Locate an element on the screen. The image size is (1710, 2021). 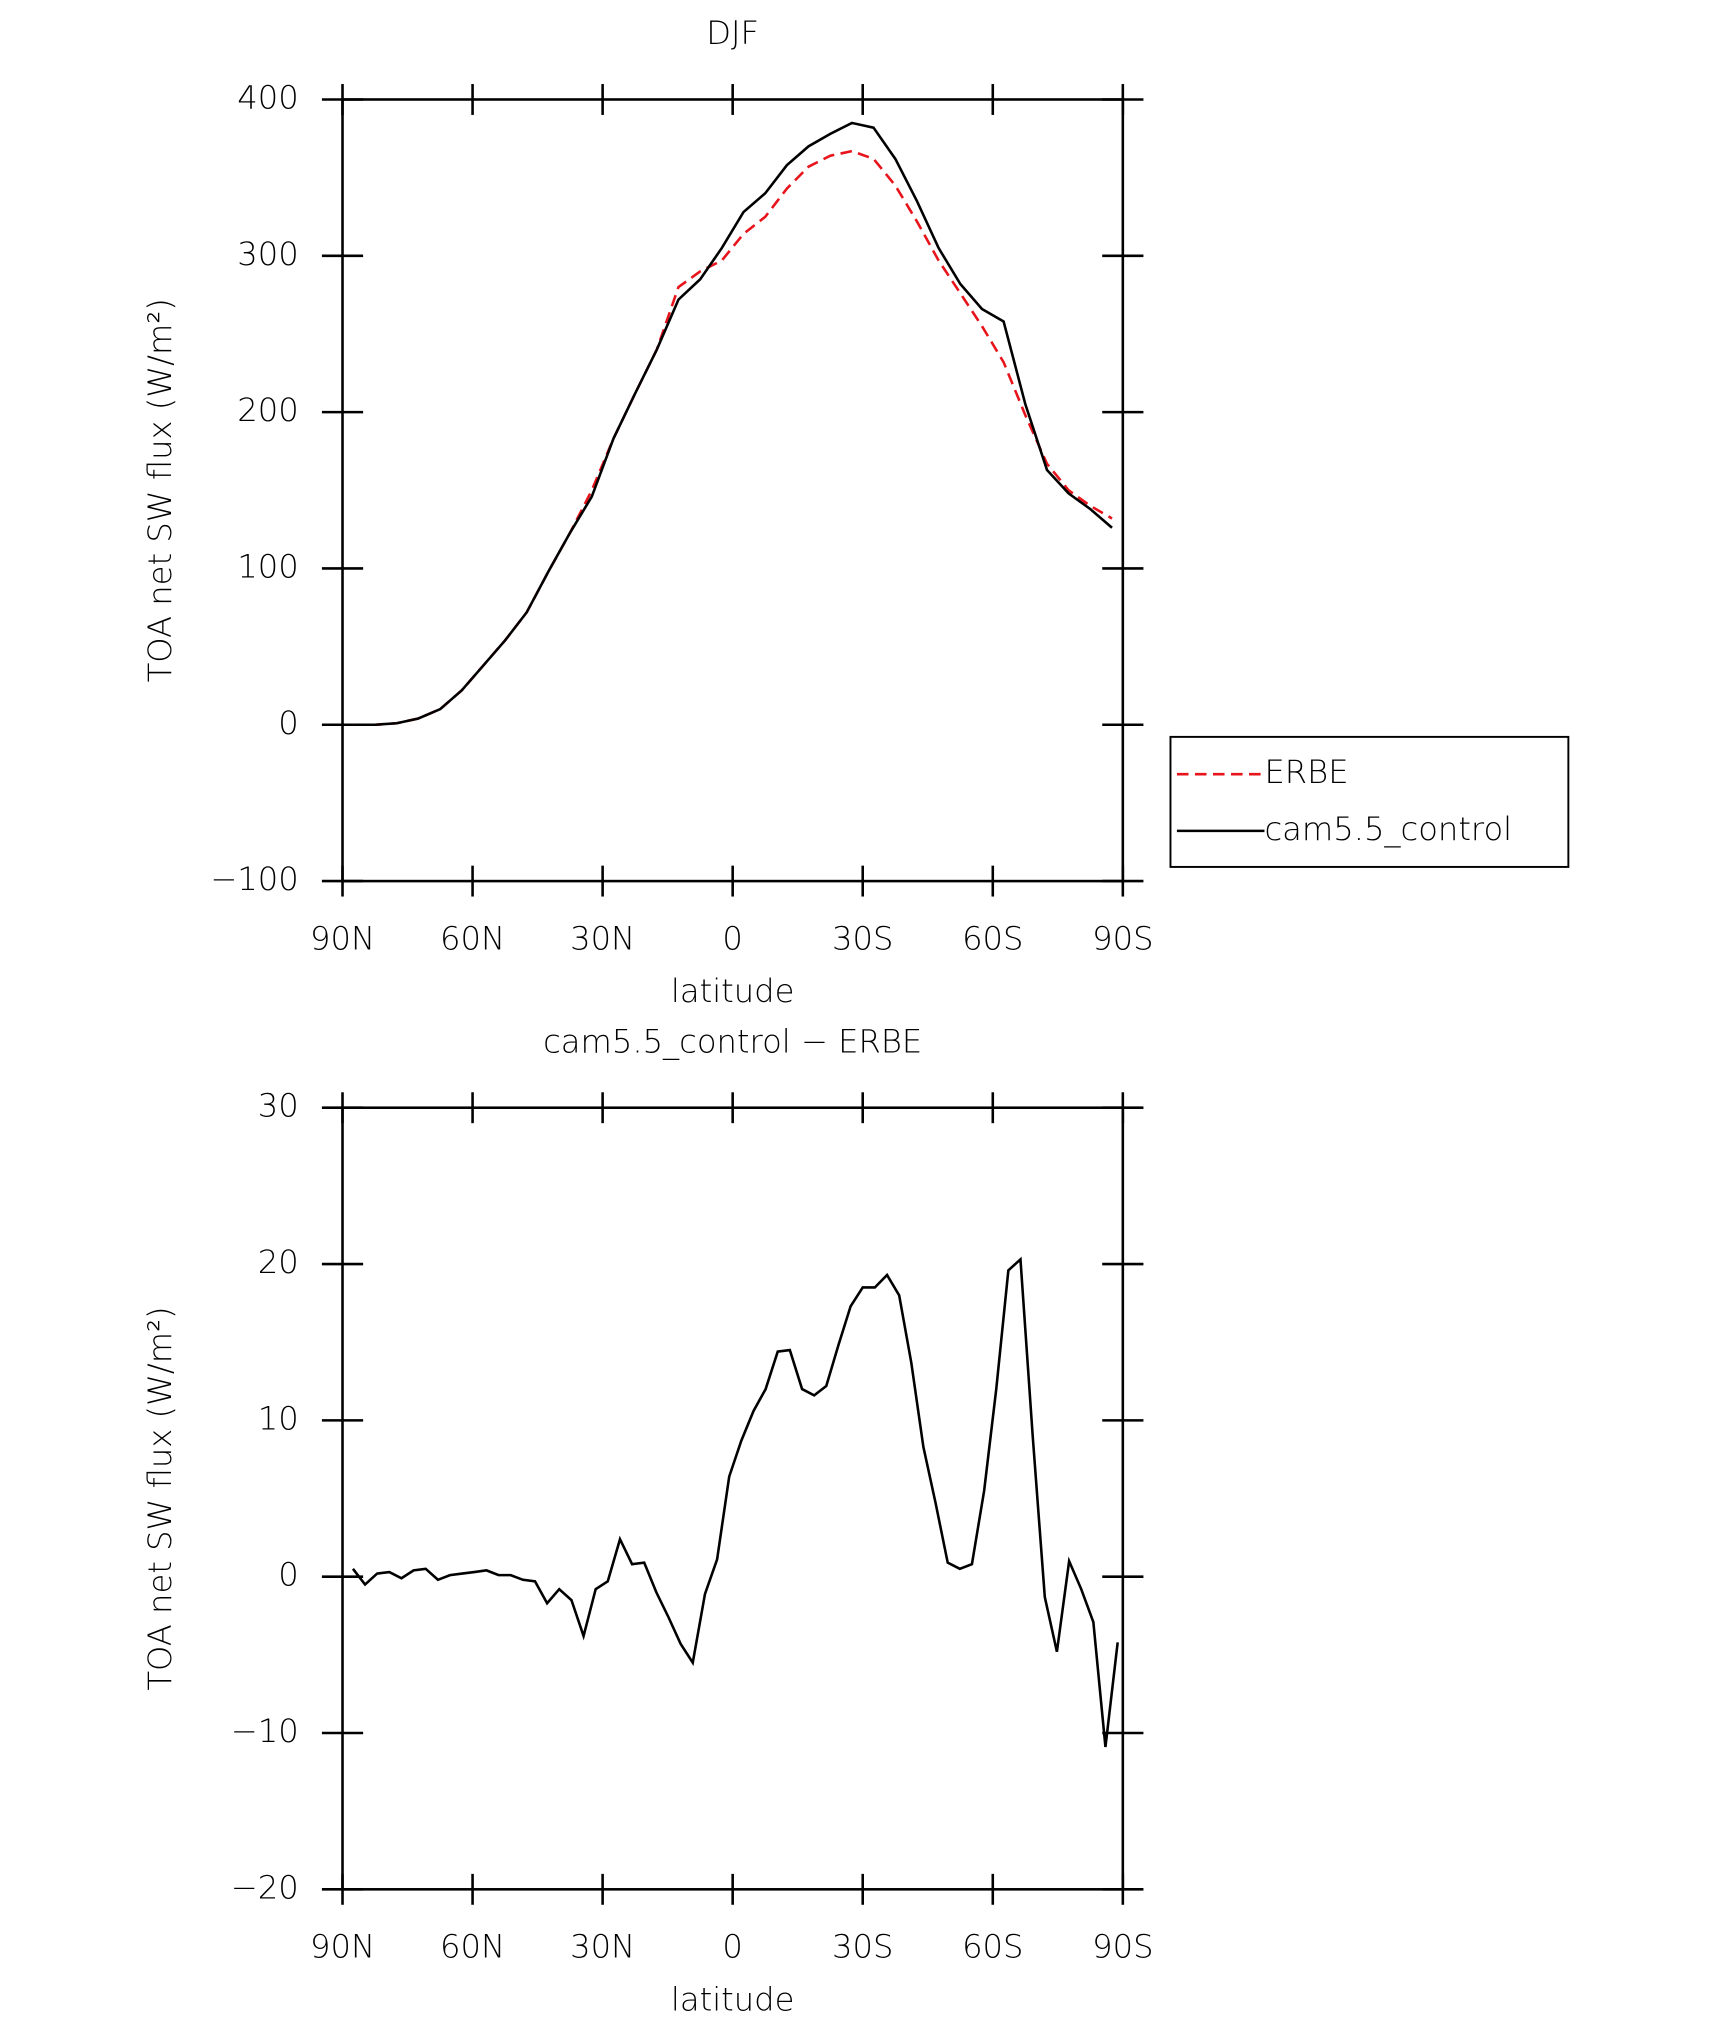
y-tick-label: −100 is located at coordinates (254, 879).